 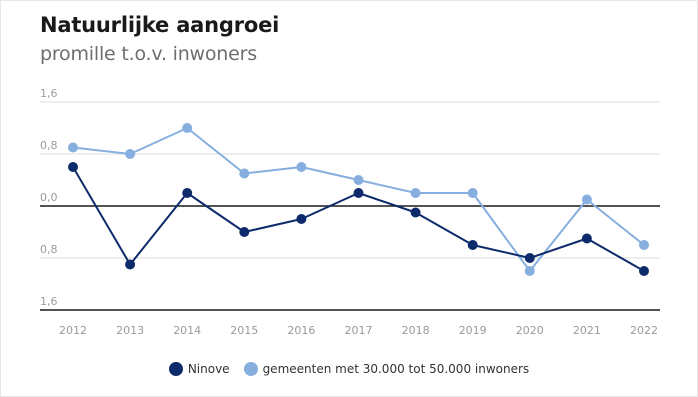 I want to click on chart-subtitle: promille t.o.v. inwoners, so click(x=148, y=54).